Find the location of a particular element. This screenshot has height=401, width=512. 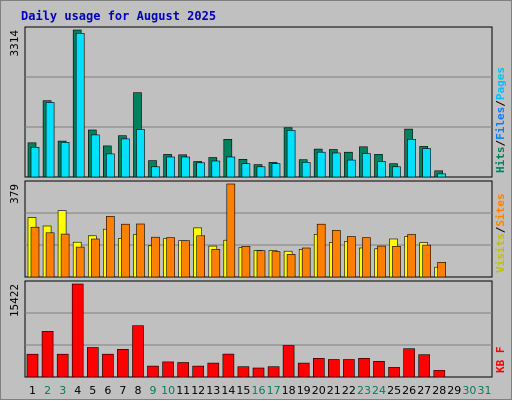

day-label-2: 2 is located at coordinates (47, 390).